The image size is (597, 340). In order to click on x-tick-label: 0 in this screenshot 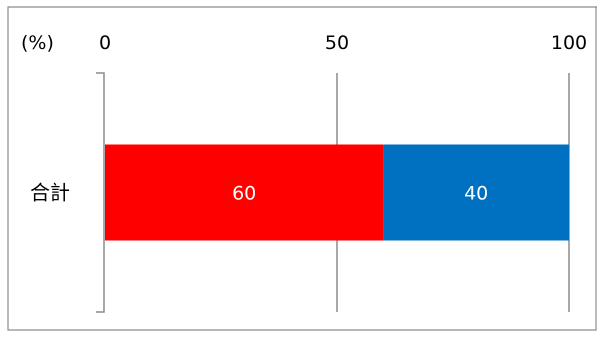, I will do `click(105, 43)`.